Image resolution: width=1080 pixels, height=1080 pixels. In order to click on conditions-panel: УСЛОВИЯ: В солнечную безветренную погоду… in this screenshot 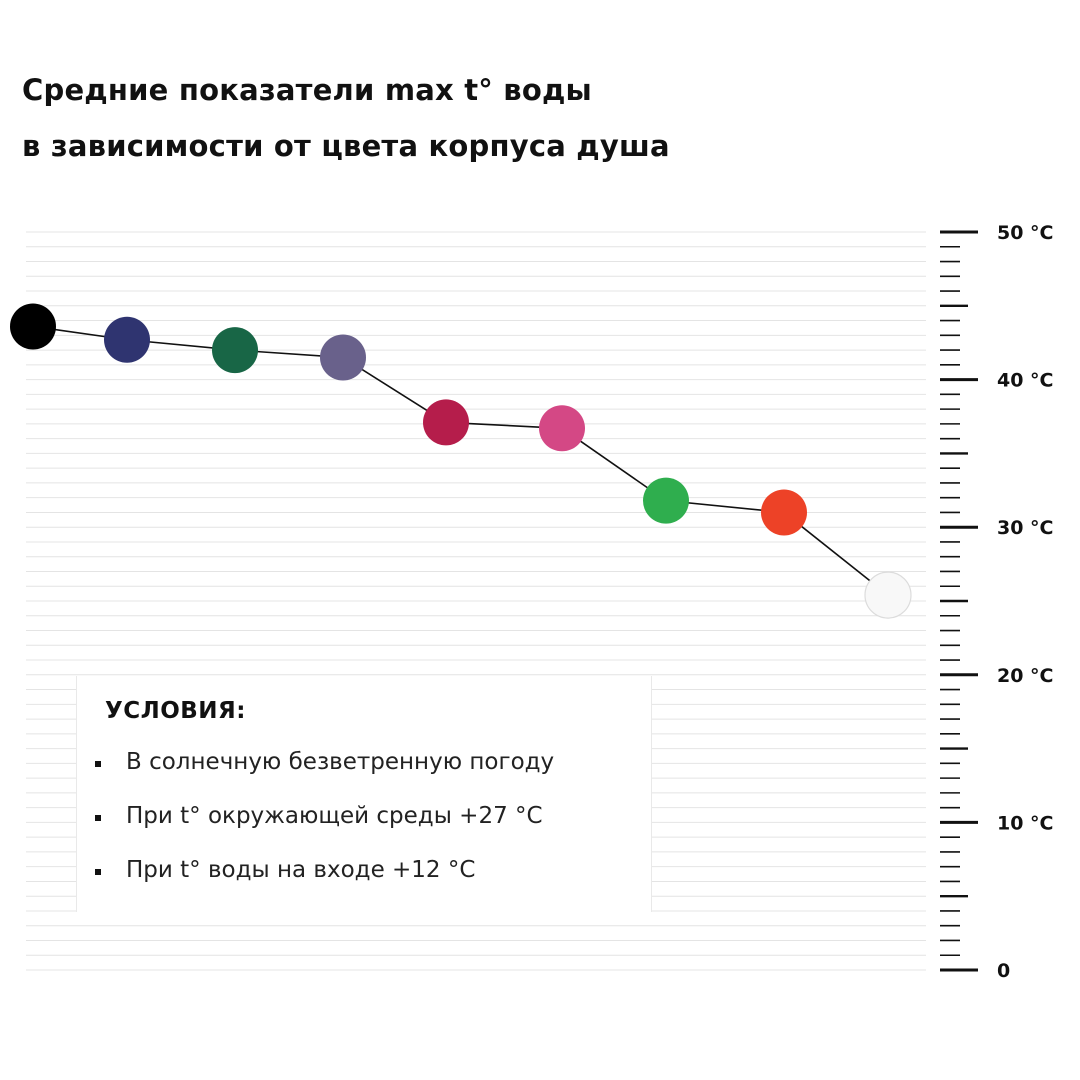, I will do `click(364, 794)`.